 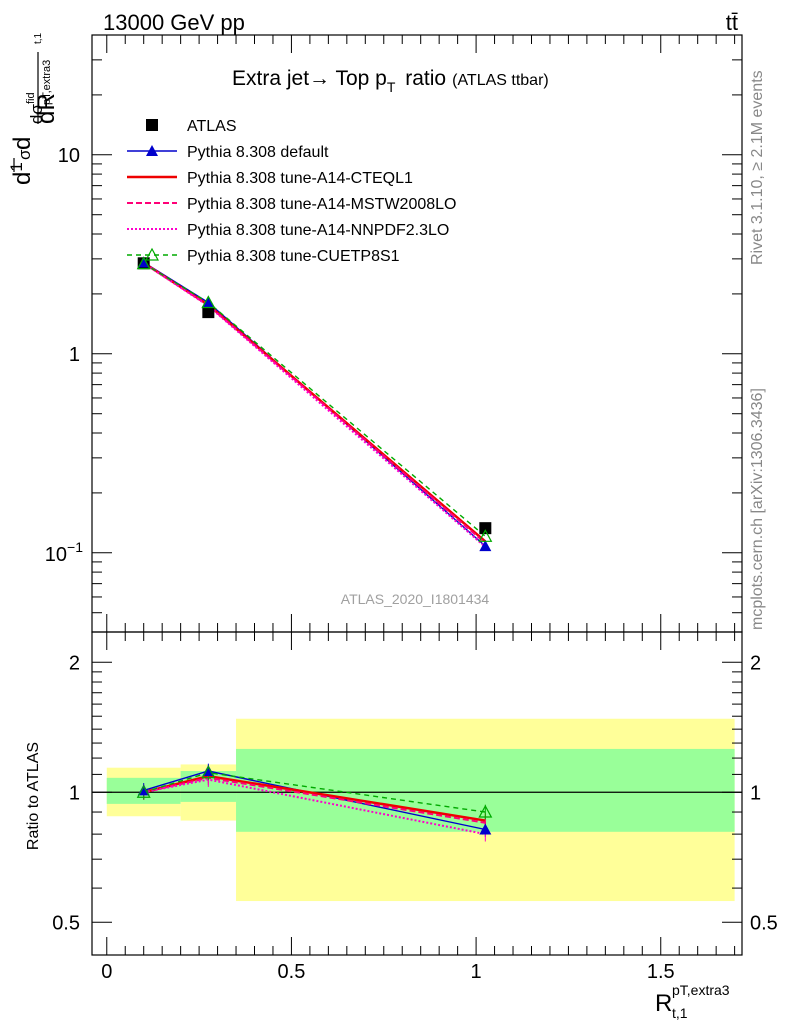 What do you see at coordinates (74, 355) in the screenshot?
I see `y-tick-label: 1` at bounding box center [74, 355].